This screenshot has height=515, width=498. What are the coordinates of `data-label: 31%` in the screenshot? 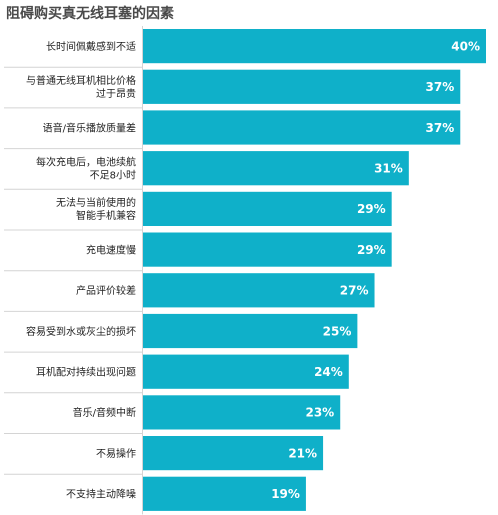 It's located at (388, 168).